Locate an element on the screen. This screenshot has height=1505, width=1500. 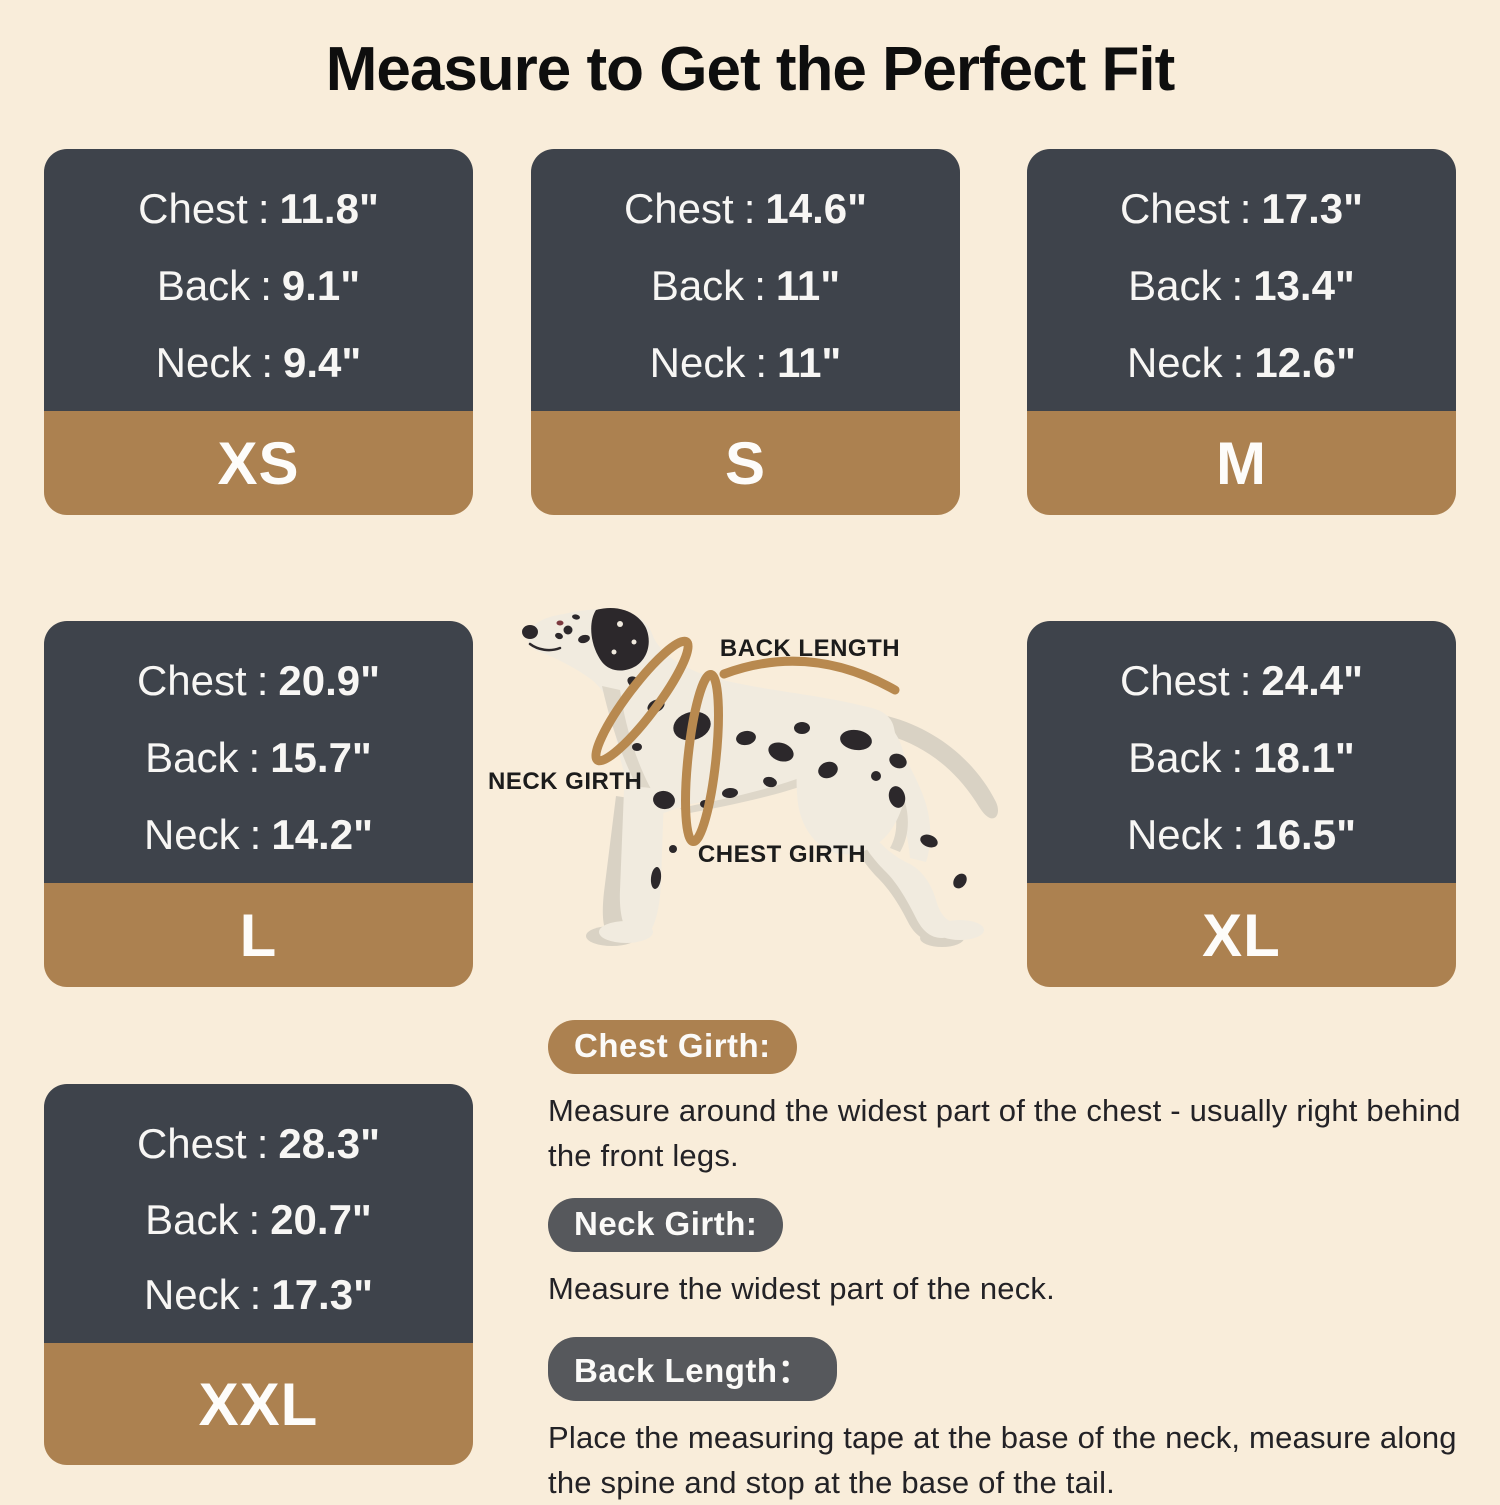
neck-girth-heading: Neck Girth: is located at coordinates (666, 1225).